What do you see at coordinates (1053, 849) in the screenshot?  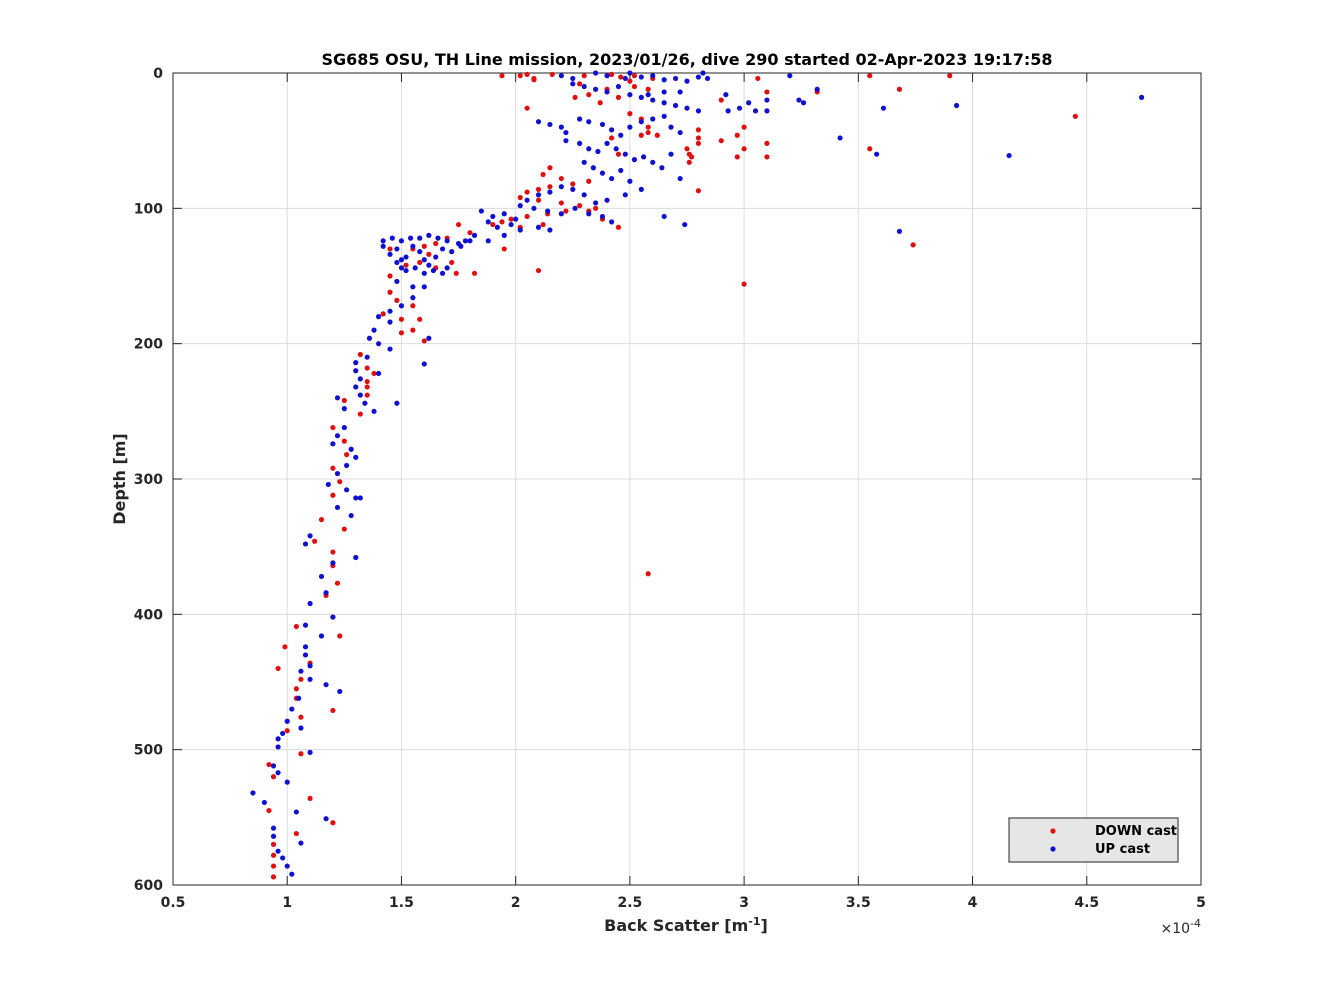 I see `legend-marker-up` at bounding box center [1053, 849].